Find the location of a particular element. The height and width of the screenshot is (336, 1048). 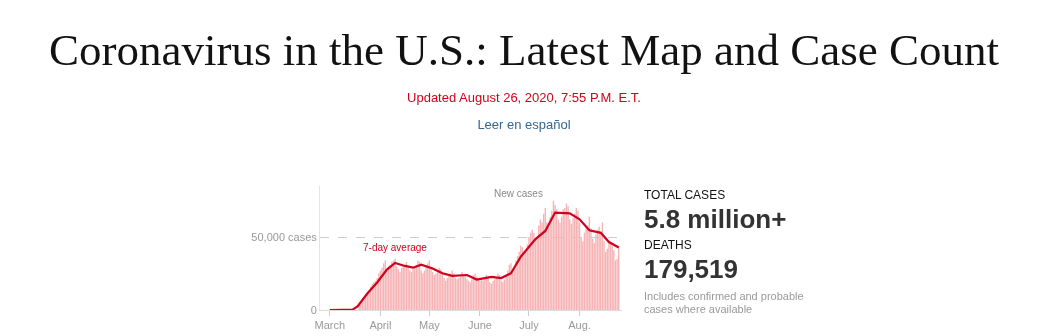

text: 179,519 is located at coordinates (691, 269).